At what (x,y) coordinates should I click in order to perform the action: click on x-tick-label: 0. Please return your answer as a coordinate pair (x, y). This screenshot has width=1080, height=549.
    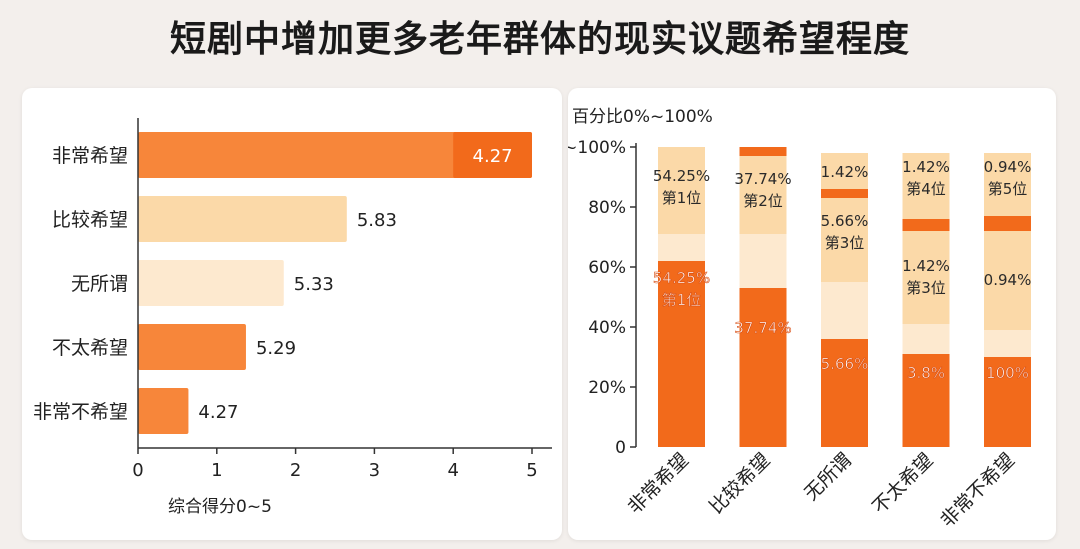
    Looking at the image, I should click on (137, 470).